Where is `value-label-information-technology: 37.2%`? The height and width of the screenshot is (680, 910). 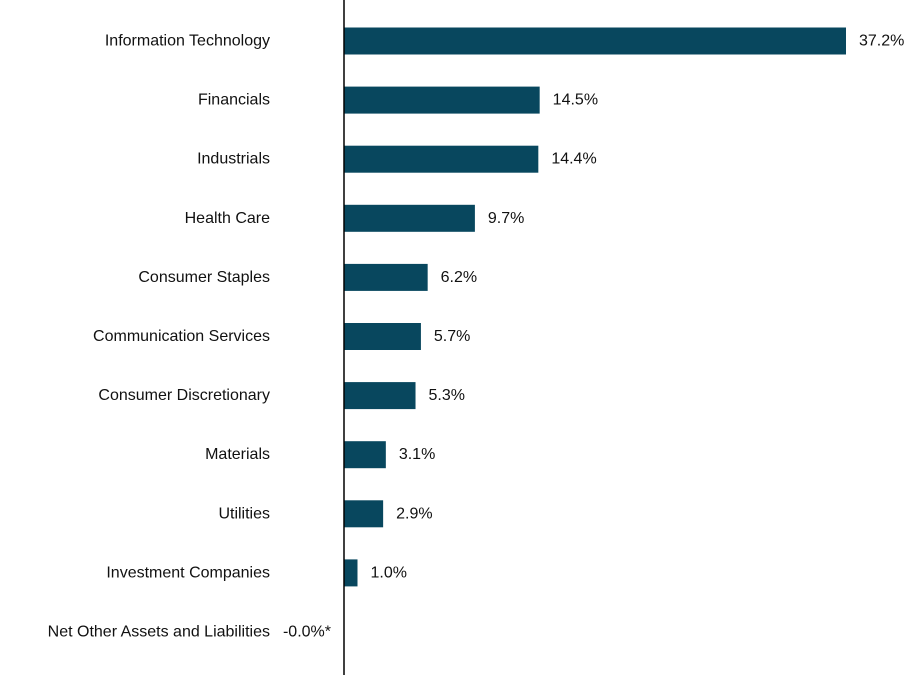 value-label-information-technology: 37.2% is located at coordinates (881, 41).